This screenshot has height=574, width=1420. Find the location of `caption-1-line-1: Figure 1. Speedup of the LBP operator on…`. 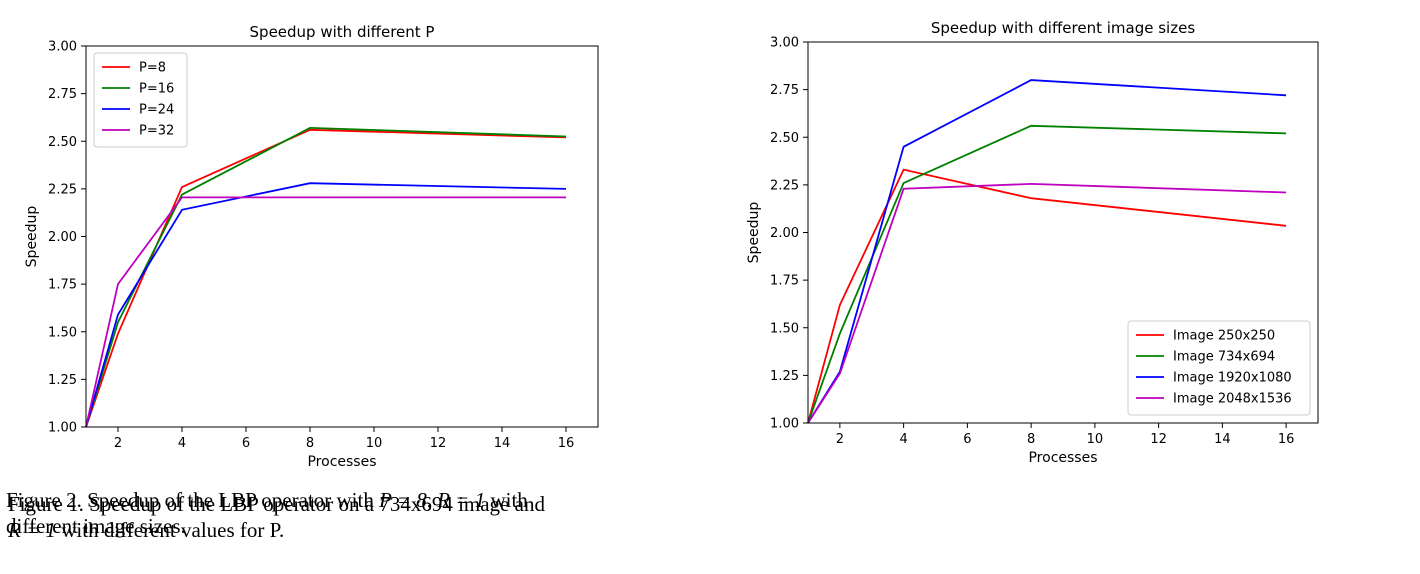

caption-1-line-1: Figure 1. Speedup of the LBP operator on… is located at coordinates (276, 504).